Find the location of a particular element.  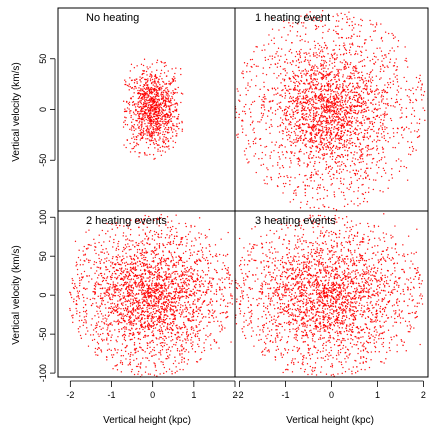

panel-label-4: 3 heating events is located at coordinates (295, 221).